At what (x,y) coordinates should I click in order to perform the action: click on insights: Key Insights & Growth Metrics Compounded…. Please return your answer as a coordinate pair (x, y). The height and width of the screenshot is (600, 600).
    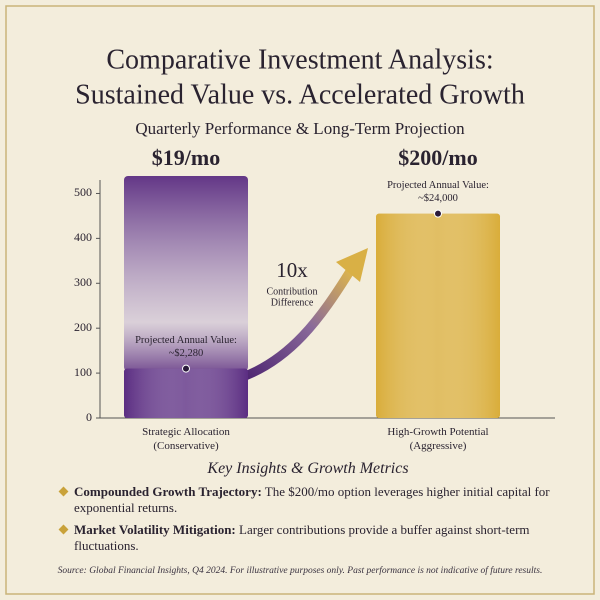
    Looking at the image, I should click on (308, 510).